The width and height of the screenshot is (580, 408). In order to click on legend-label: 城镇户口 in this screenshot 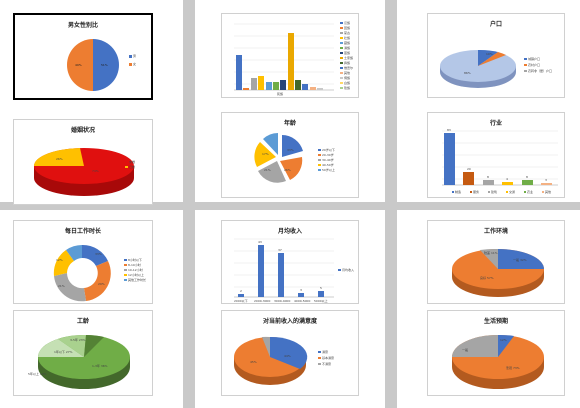, I will do `click(534, 58)`.